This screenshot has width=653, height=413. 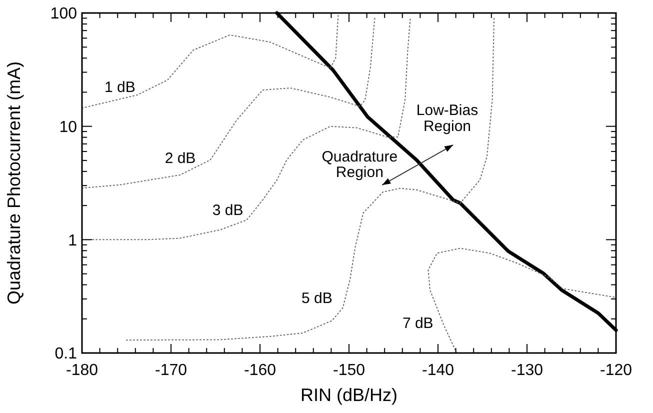 I want to click on x-tick-label: -180, so click(x=82, y=370).